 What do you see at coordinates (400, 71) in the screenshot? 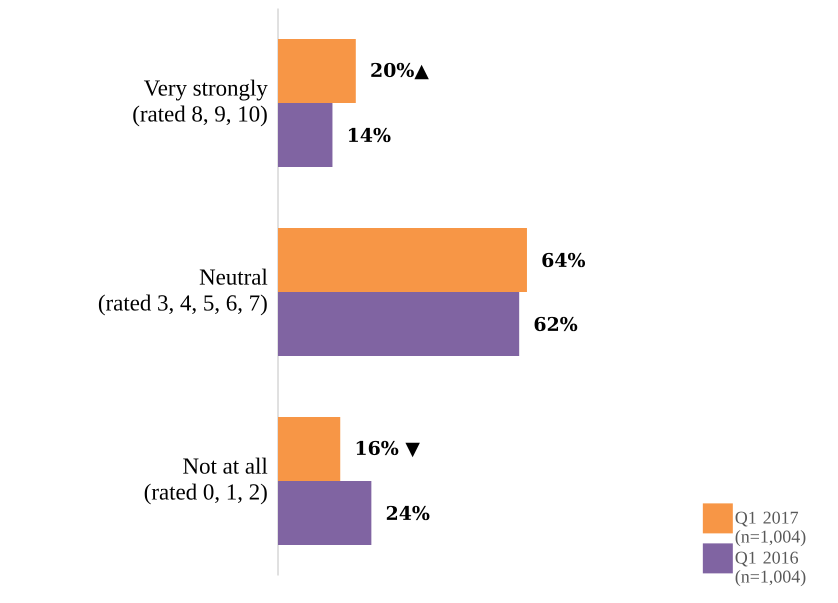
I see `data-label: 20%▲` at bounding box center [400, 71].